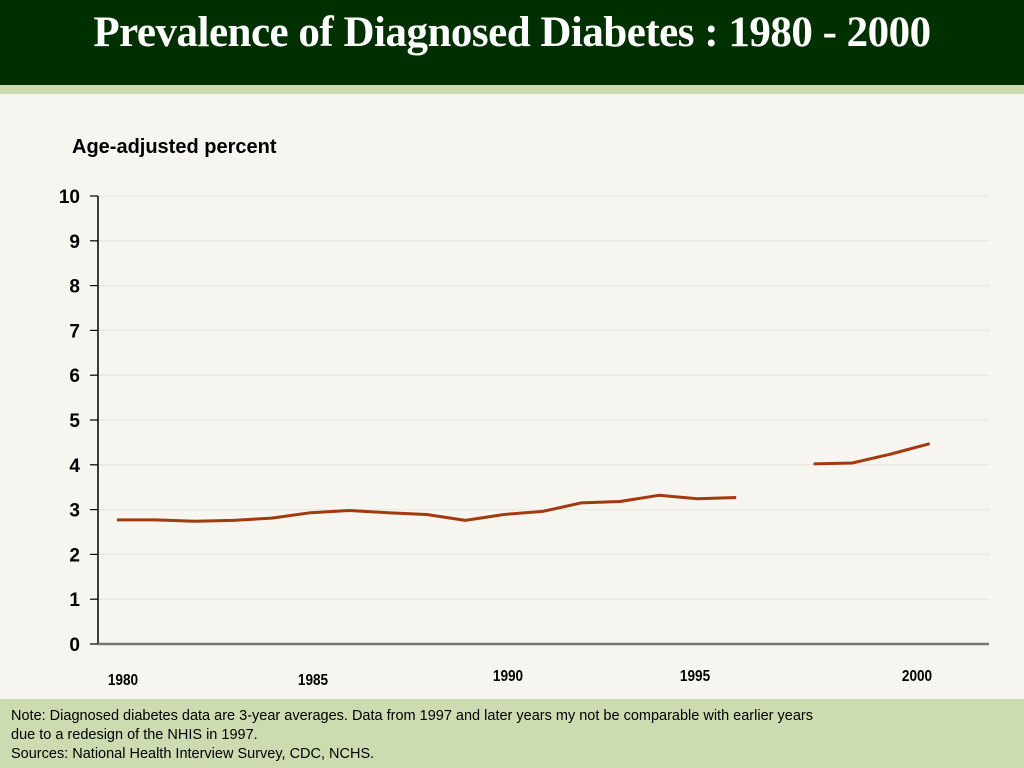 The height and width of the screenshot is (768, 1024). Describe the element at coordinates (123, 680) in the screenshot. I see `x-tick-label: 1980` at that location.